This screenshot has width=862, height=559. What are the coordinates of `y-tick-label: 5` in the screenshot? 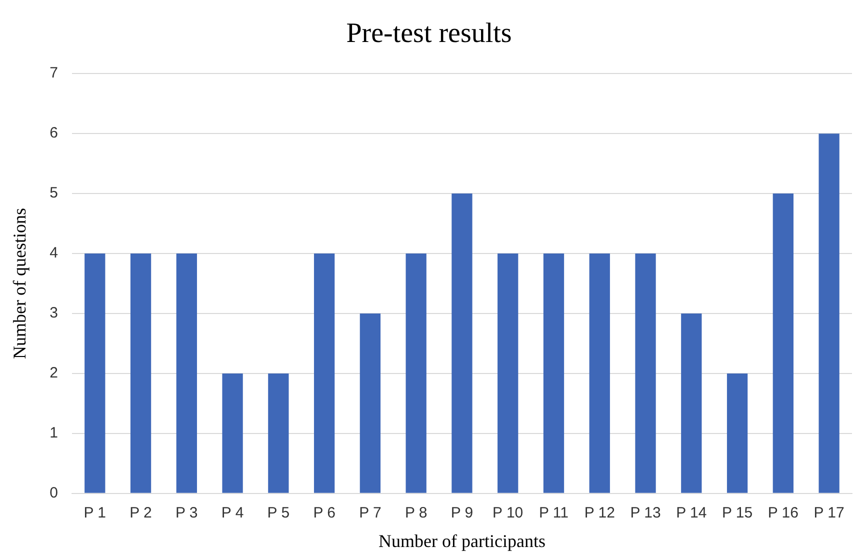 It's located at (54, 193).